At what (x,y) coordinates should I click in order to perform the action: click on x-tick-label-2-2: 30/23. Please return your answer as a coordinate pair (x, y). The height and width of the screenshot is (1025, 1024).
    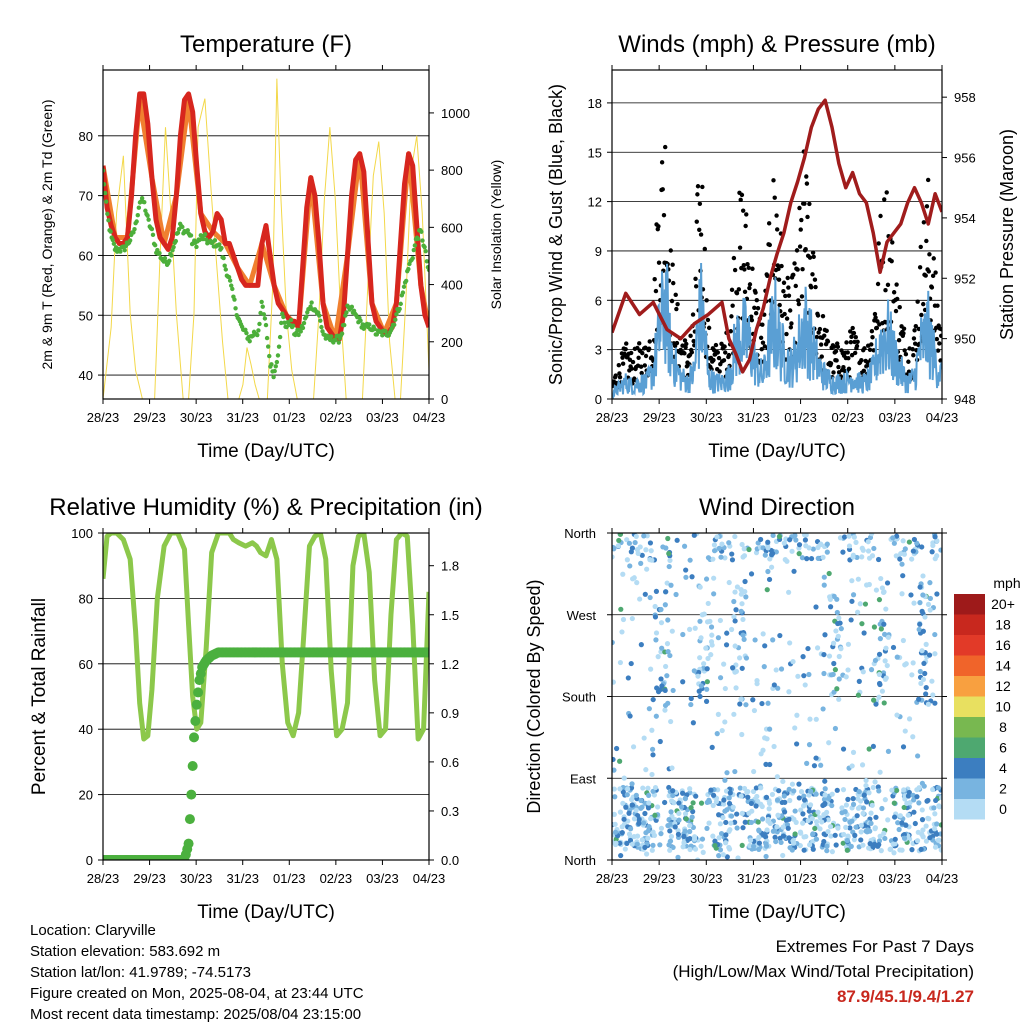
    Looking at the image, I should click on (196, 878).